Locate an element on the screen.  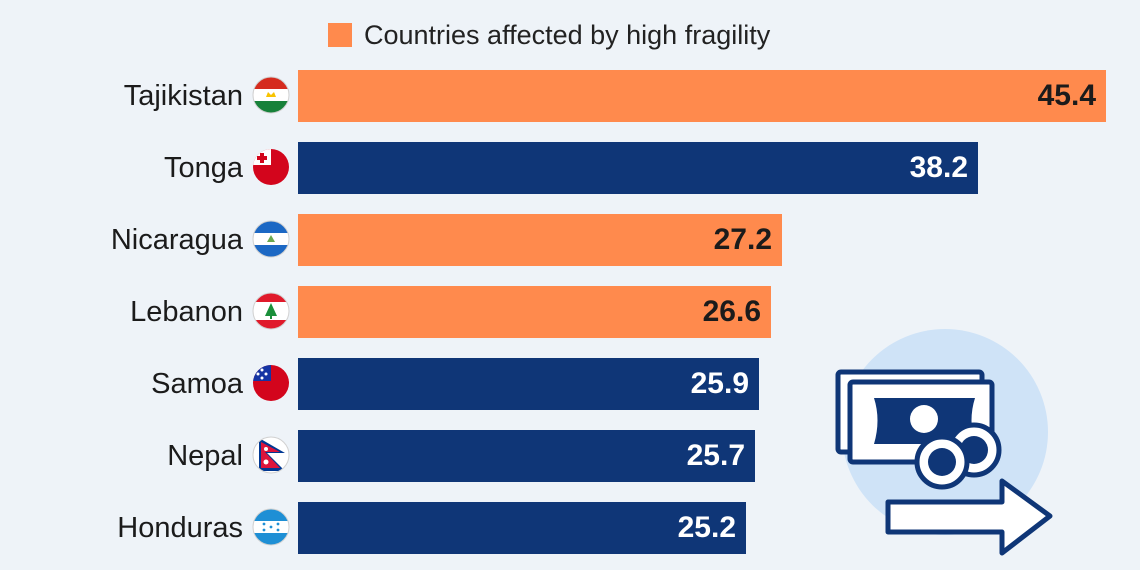
lebanon-flag-icon is located at coordinates (271, 311).